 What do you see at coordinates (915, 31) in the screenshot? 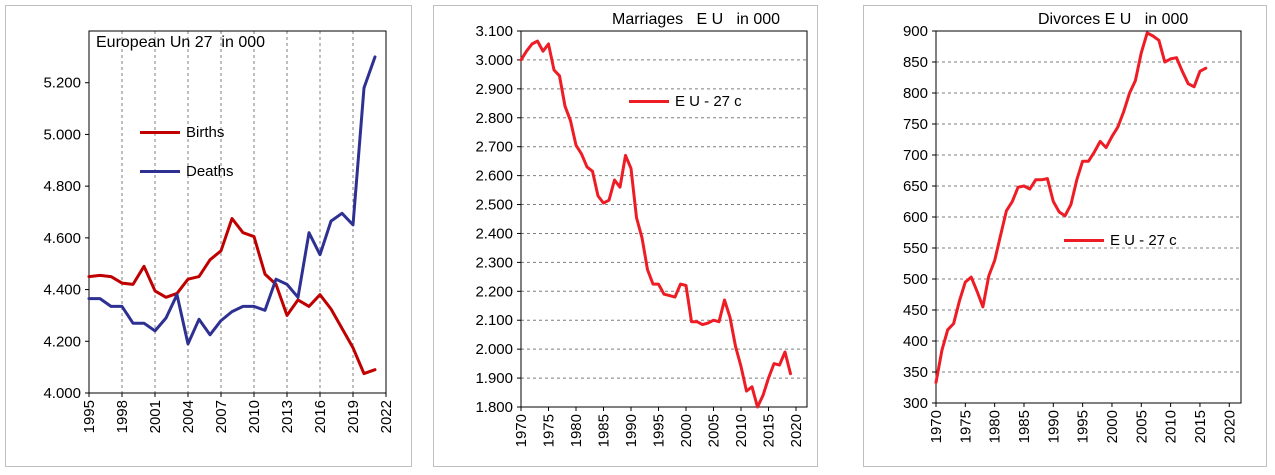
I see `y-tick-label: 900` at bounding box center [915, 31].